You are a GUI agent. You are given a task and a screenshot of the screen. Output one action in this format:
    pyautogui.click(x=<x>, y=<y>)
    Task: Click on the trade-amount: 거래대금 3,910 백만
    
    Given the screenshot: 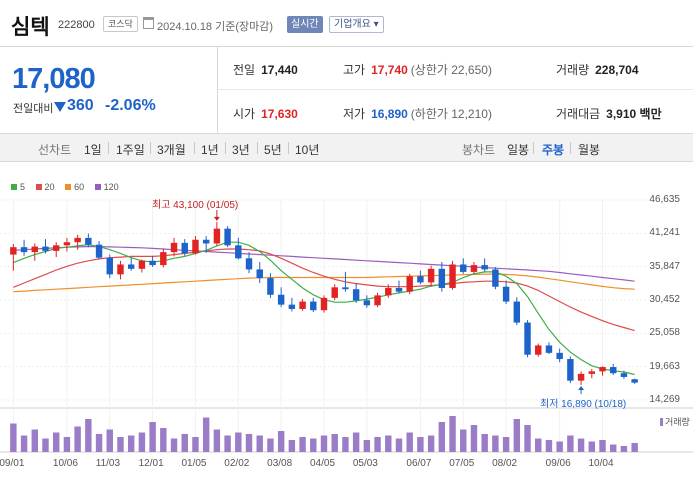 What is the action you would take?
    pyautogui.click(x=609, y=114)
    